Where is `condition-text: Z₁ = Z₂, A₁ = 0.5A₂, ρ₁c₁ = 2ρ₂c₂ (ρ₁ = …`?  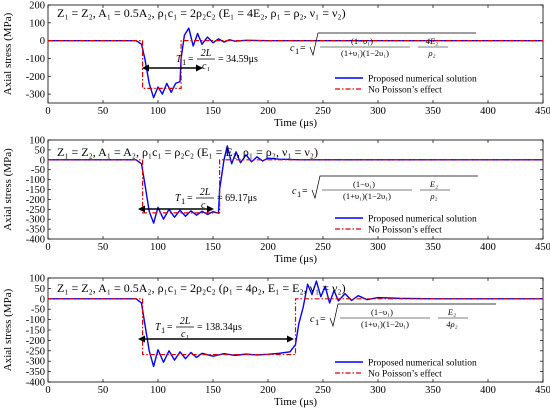 condition-text: Z₁ = Z₂, A₁ = 0.5A₂, ρ₁c₁ = 2ρ₂c₂ (ρ₁ = … is located at coordinates (201, 288).